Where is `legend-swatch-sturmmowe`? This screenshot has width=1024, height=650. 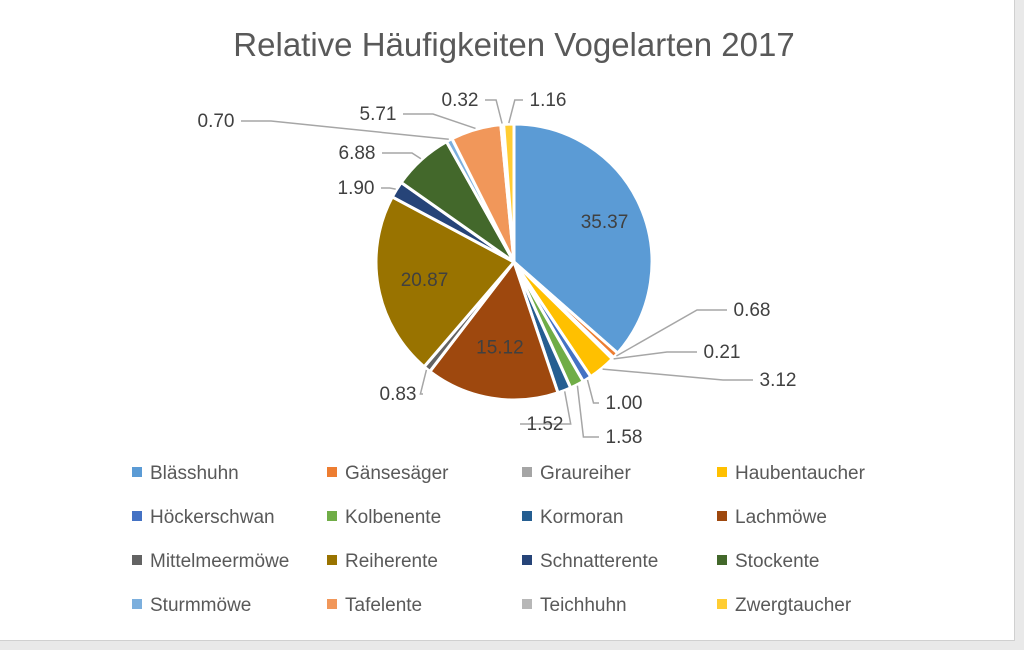 legend-swatch-sturmmowe is located at coordinates (137, 604).